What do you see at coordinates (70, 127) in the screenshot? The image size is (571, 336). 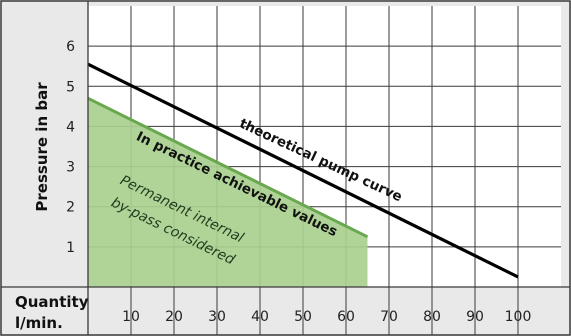 I see `y-tick-label-4: 4` at bounding box center [70, 127].